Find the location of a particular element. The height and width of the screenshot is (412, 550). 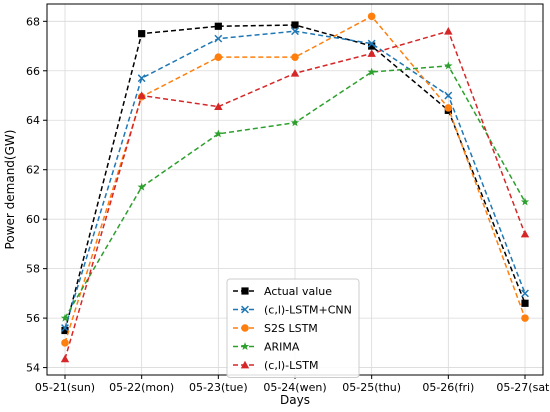

x-tick-label: 05-27(sat) is located at coordinates (523, 387).